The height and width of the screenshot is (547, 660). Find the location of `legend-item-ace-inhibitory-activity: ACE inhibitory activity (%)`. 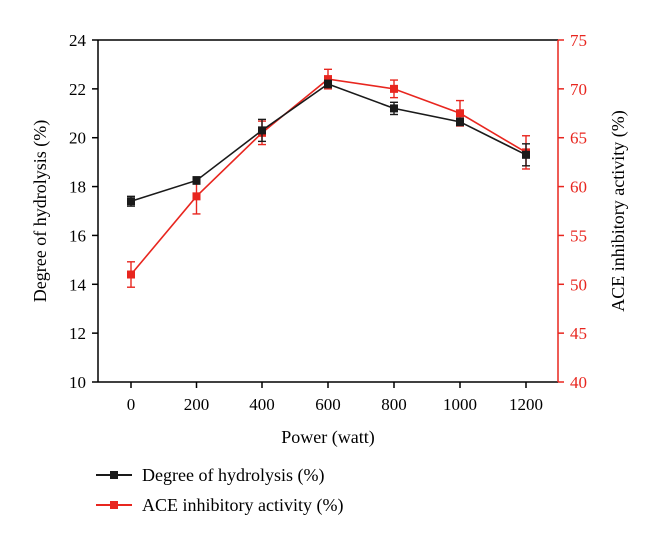

legend-item-ace-inhibitory-activity: ACE inhibitory activity (%) is located at coordinates (219, 505).